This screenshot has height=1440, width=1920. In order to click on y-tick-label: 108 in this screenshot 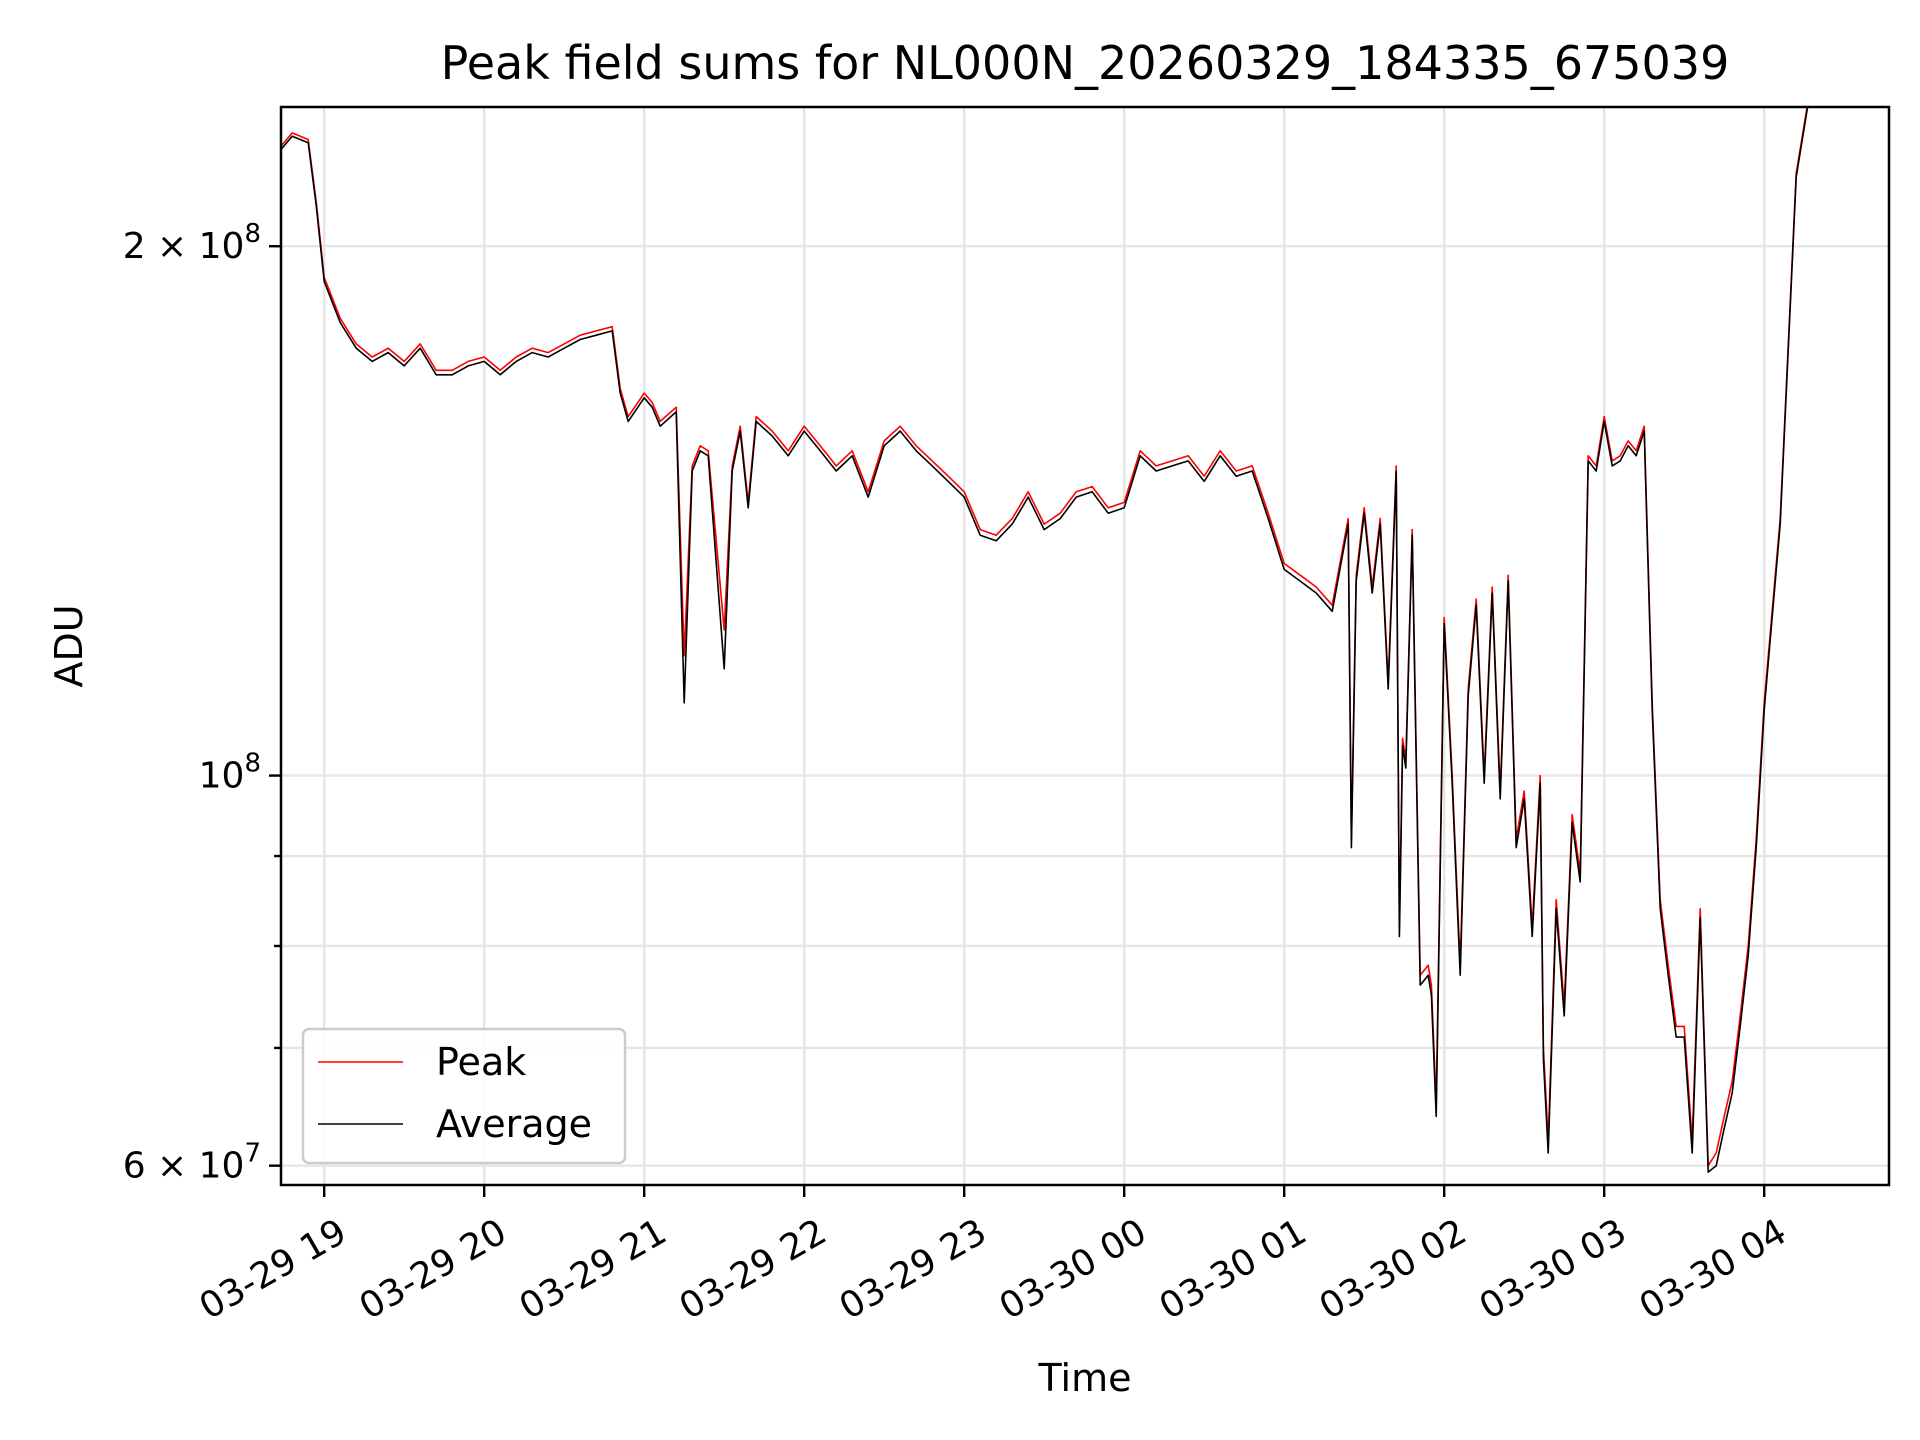, I will do `click(230, 773)`.